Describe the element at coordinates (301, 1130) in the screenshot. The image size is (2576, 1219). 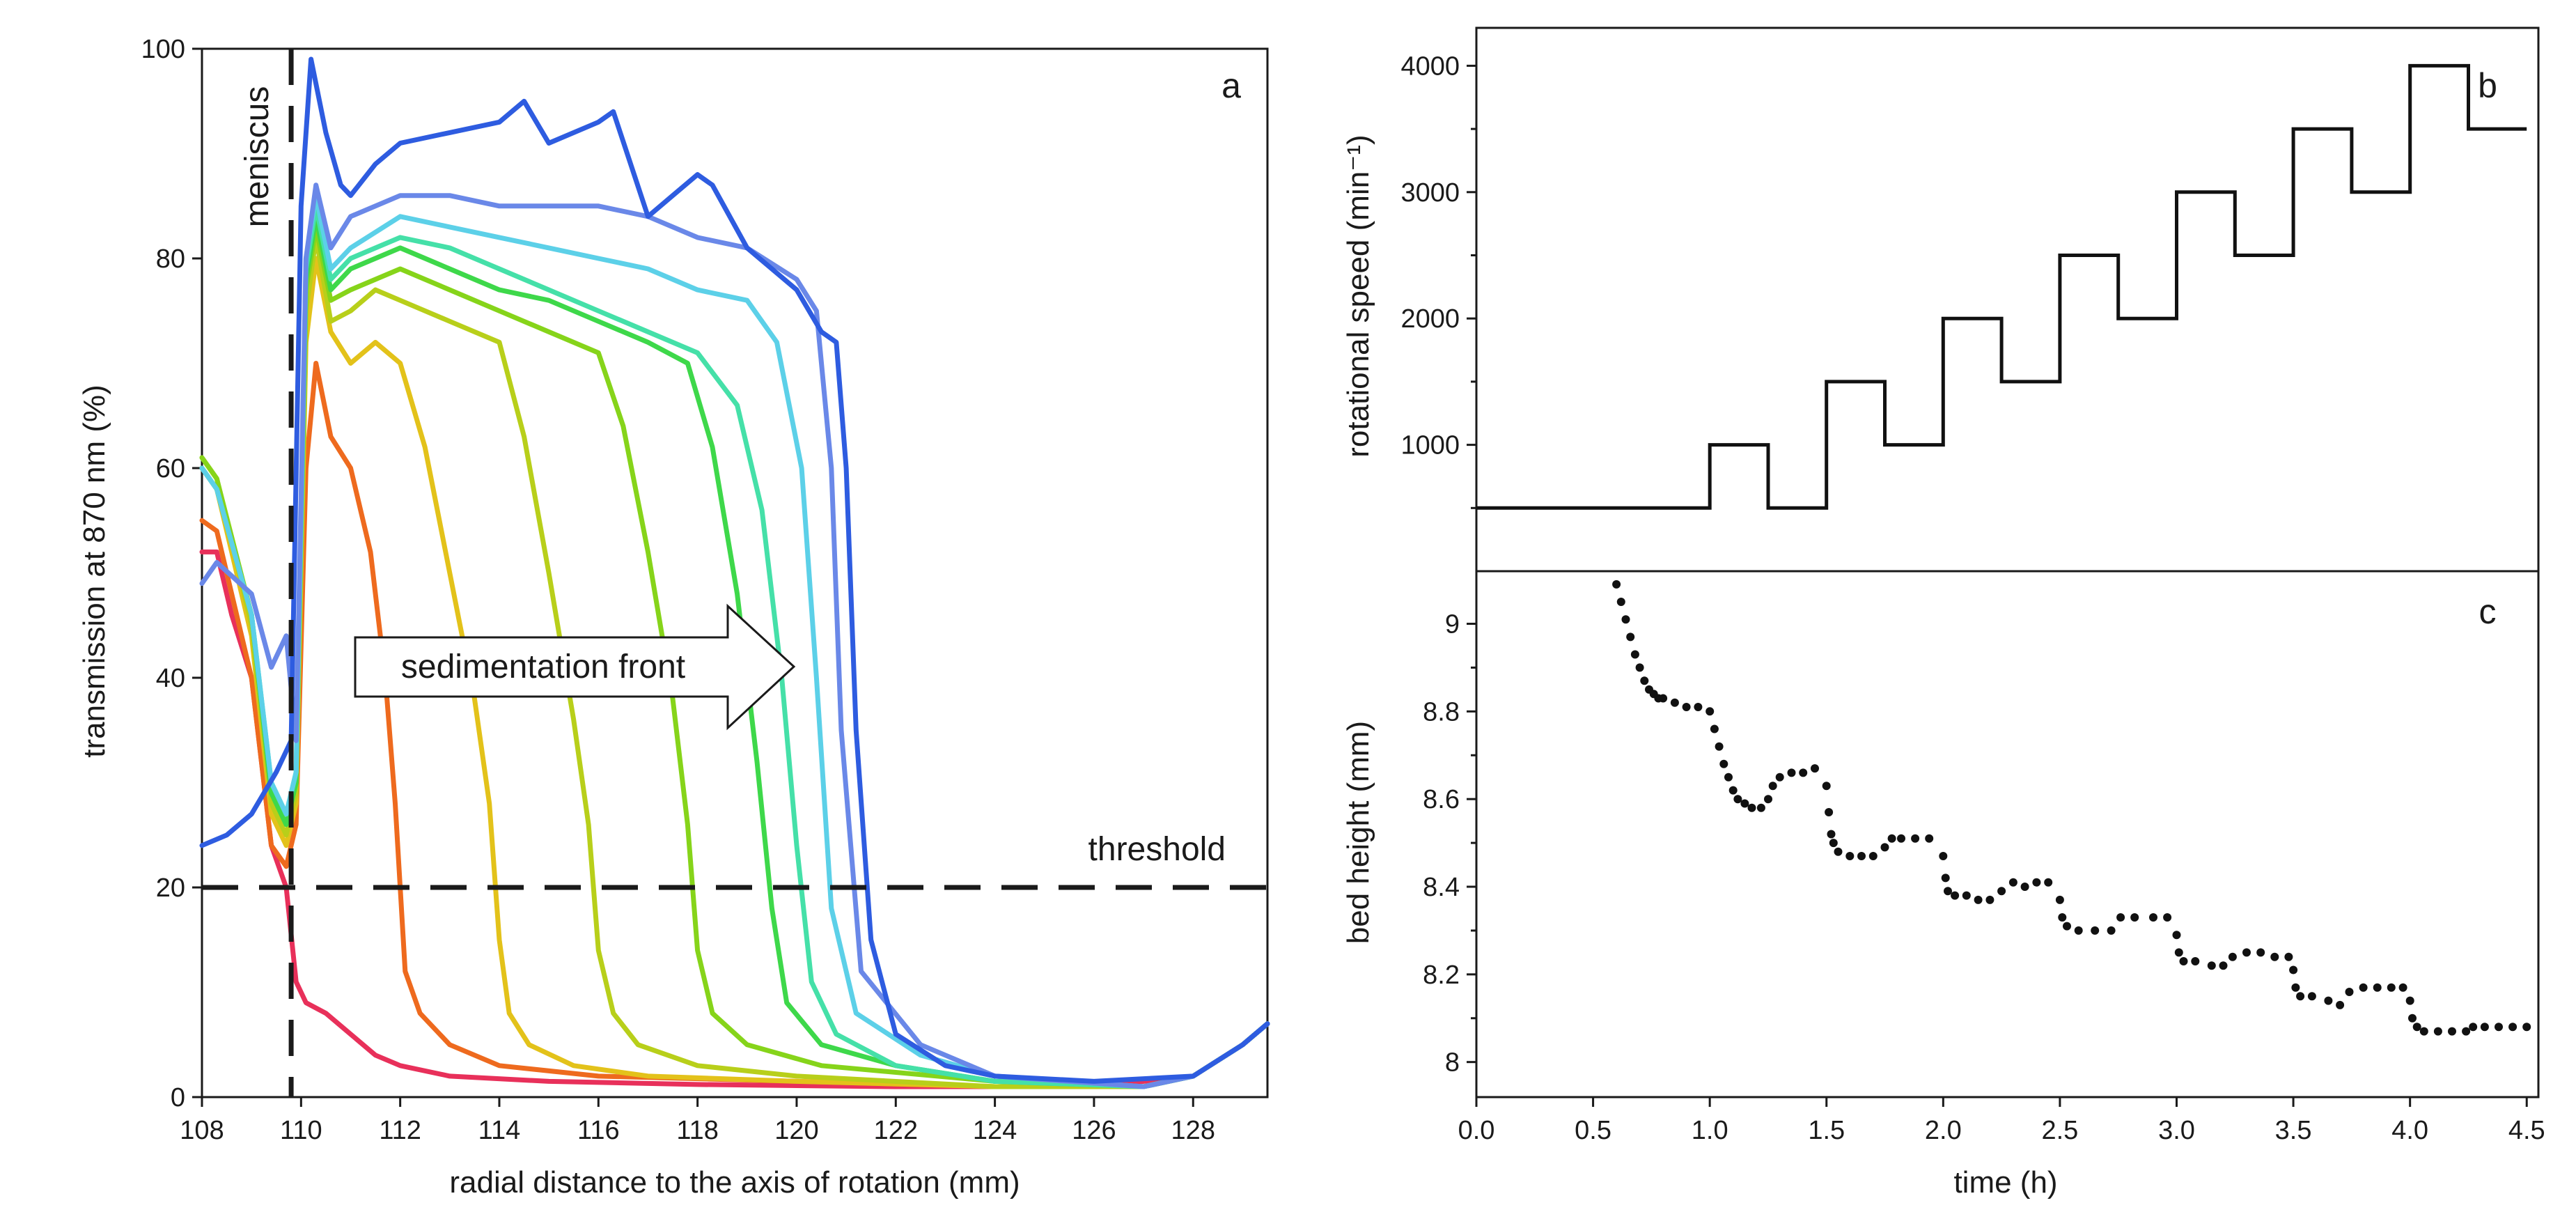
I see `panel-a-x-tick-label: 110` at that location.